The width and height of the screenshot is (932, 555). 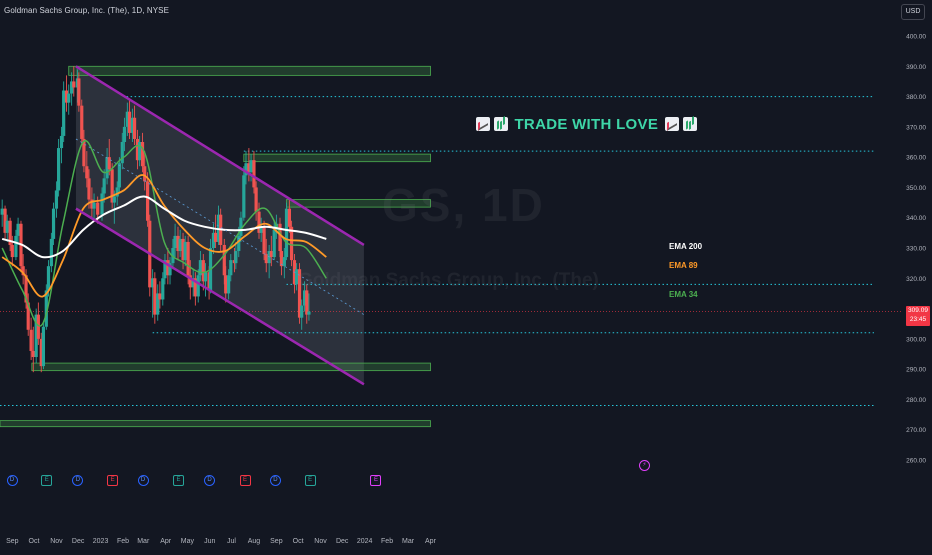 What do you see at coordinates (123, 541) in the screenshot?
I see `x-axis-tick-label: Feb` at bounding box center [123, 541].